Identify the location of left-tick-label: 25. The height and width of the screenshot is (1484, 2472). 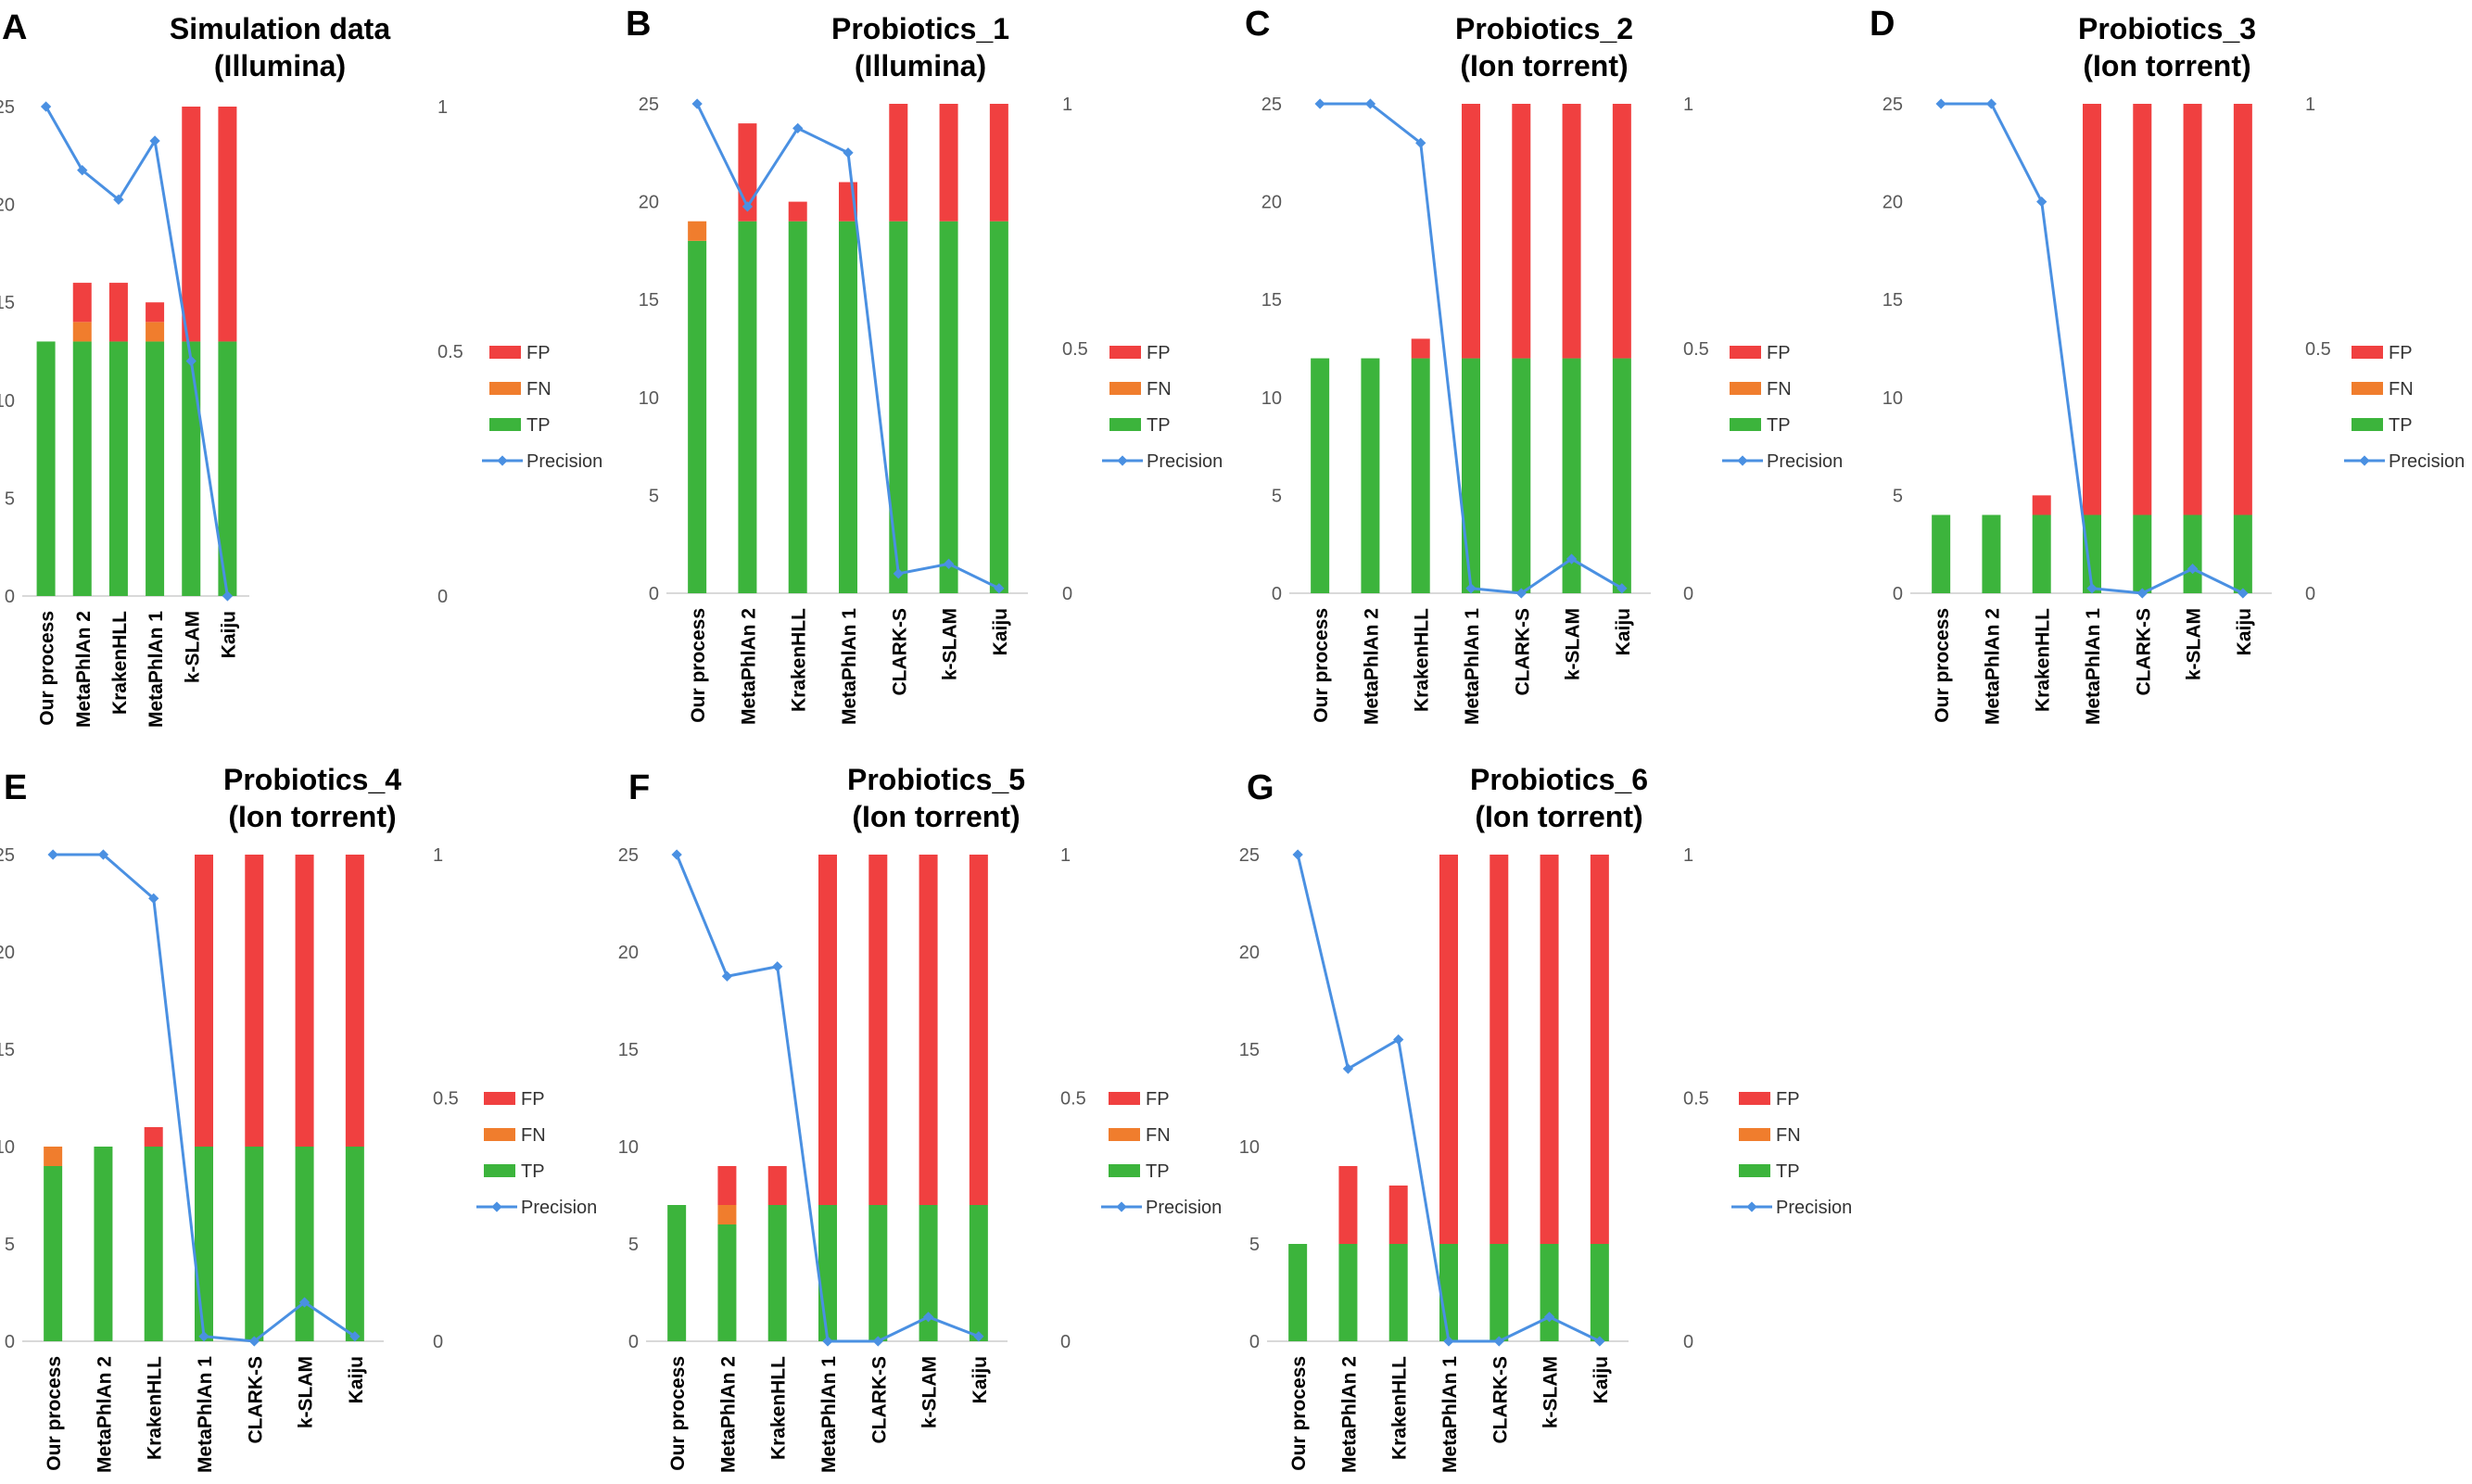
(628, 855).